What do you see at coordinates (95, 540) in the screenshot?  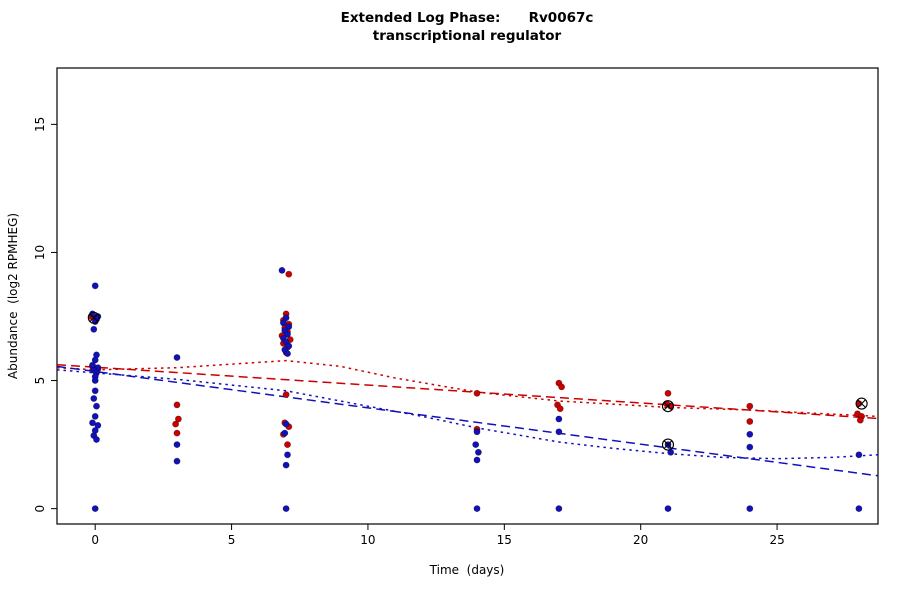 I see `x-tick-label: 0` at bounding box center [95, 540].